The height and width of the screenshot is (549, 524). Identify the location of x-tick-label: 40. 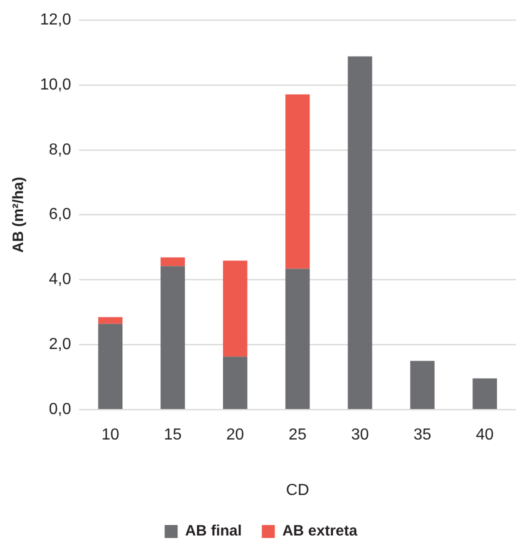
(485, 435).